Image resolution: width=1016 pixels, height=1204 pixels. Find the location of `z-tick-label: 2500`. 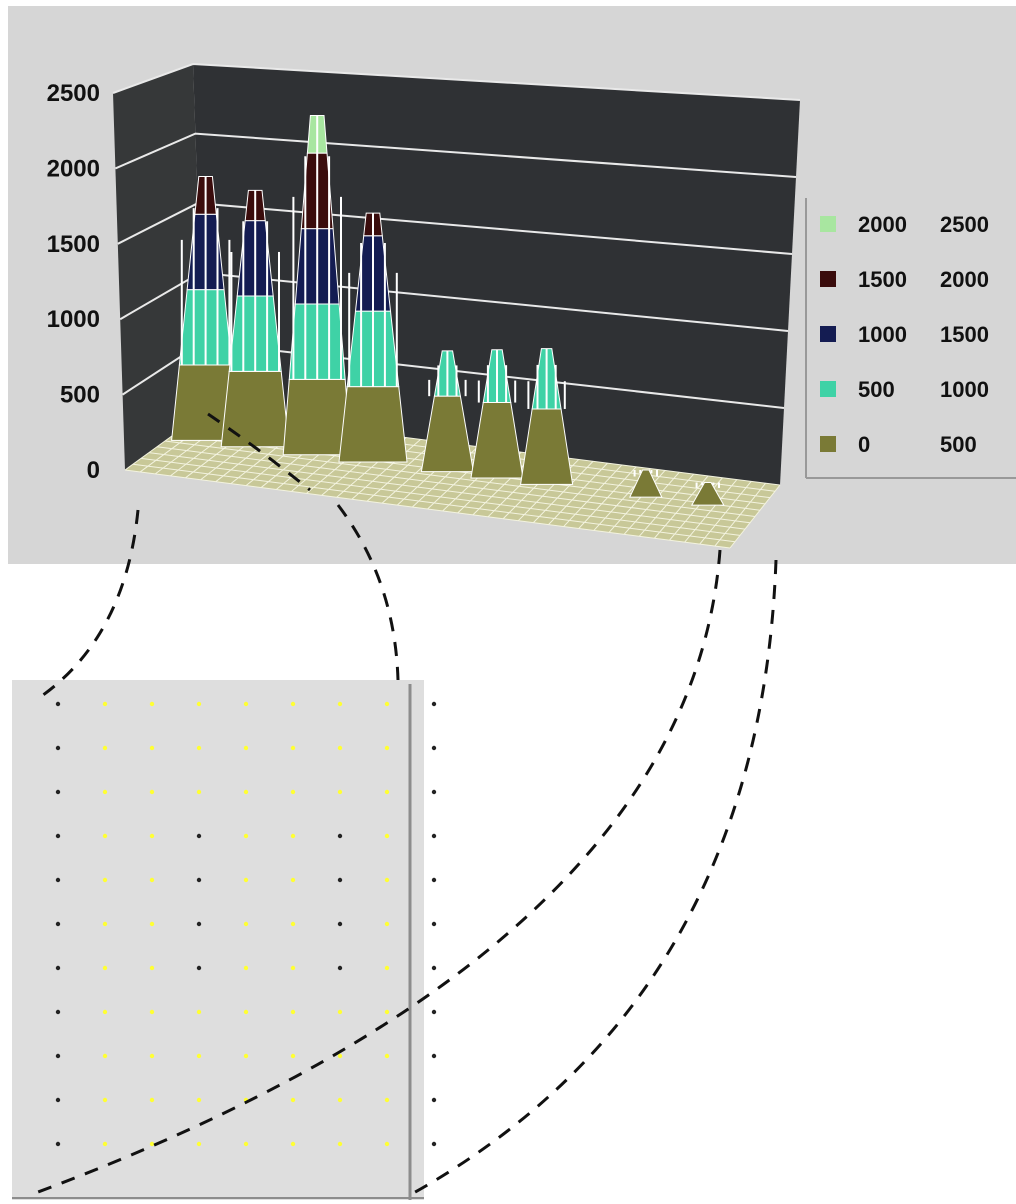

z-tick-label: 2500 is located at coordinates (73, 93).